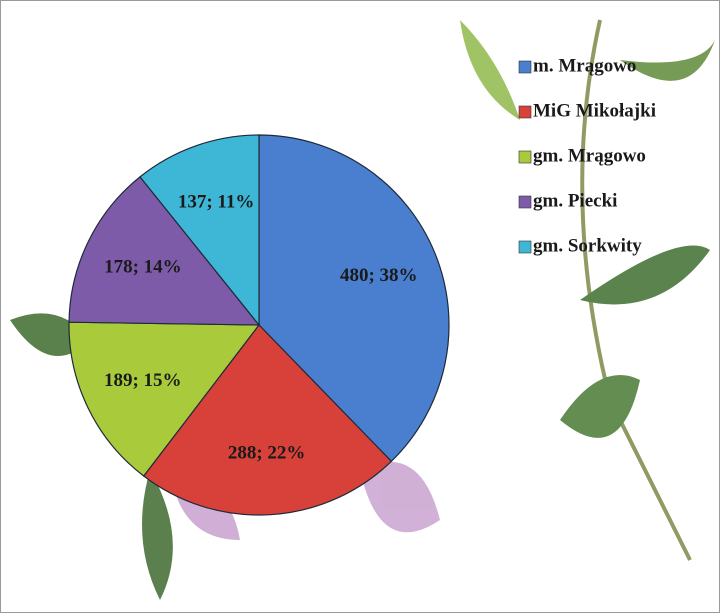  What do you see at coordinates (379, 275) in the screenshot?
I see `data-label: 480; 38%` at bounding box center [379, 275].